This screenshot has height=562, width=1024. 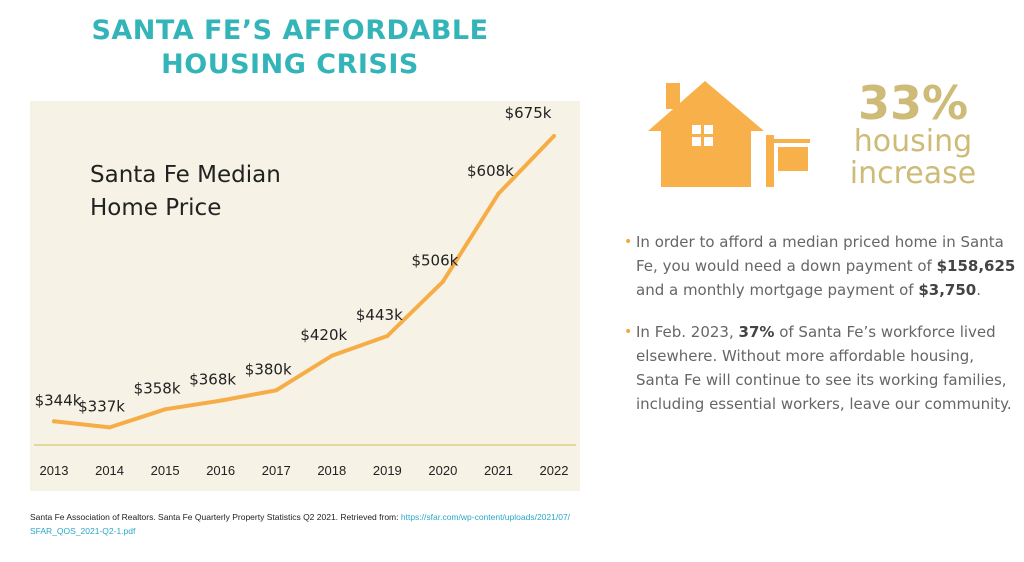 What do you see at coordinates (268, 369) in the screenshot?
I see `data-label: $380k` at bounding box center [268, 369].